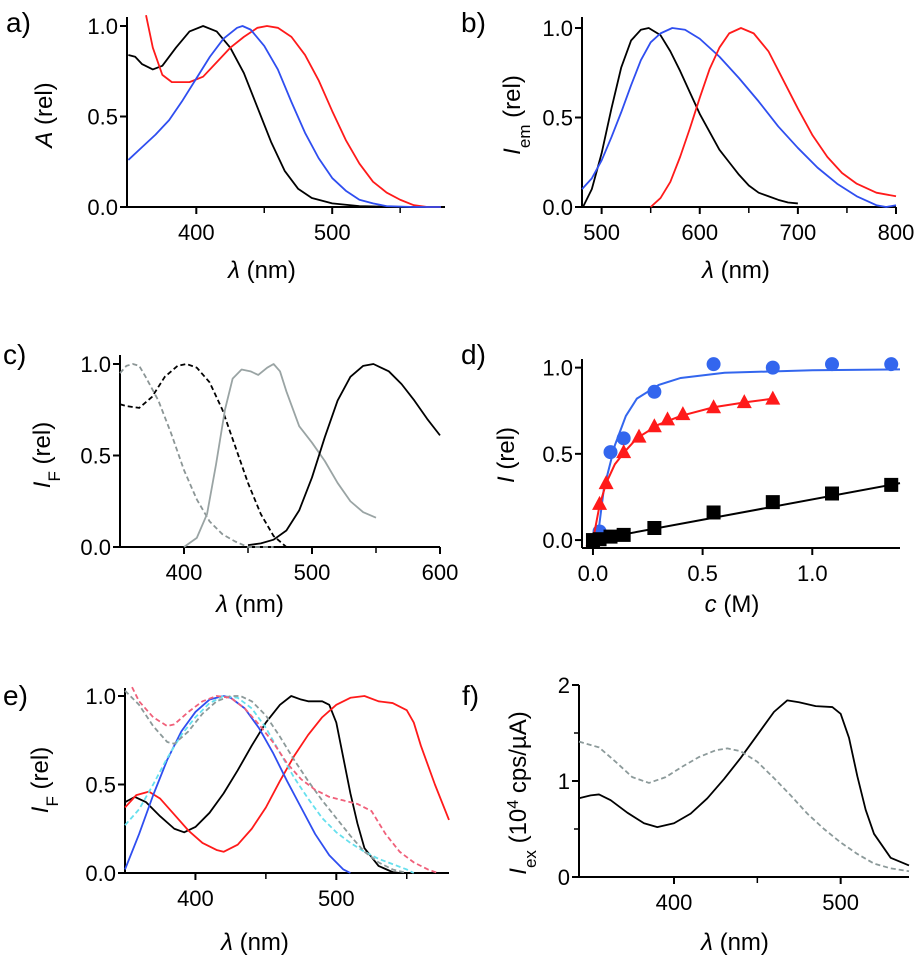  I want to click on fit-line, so click(746, 512).